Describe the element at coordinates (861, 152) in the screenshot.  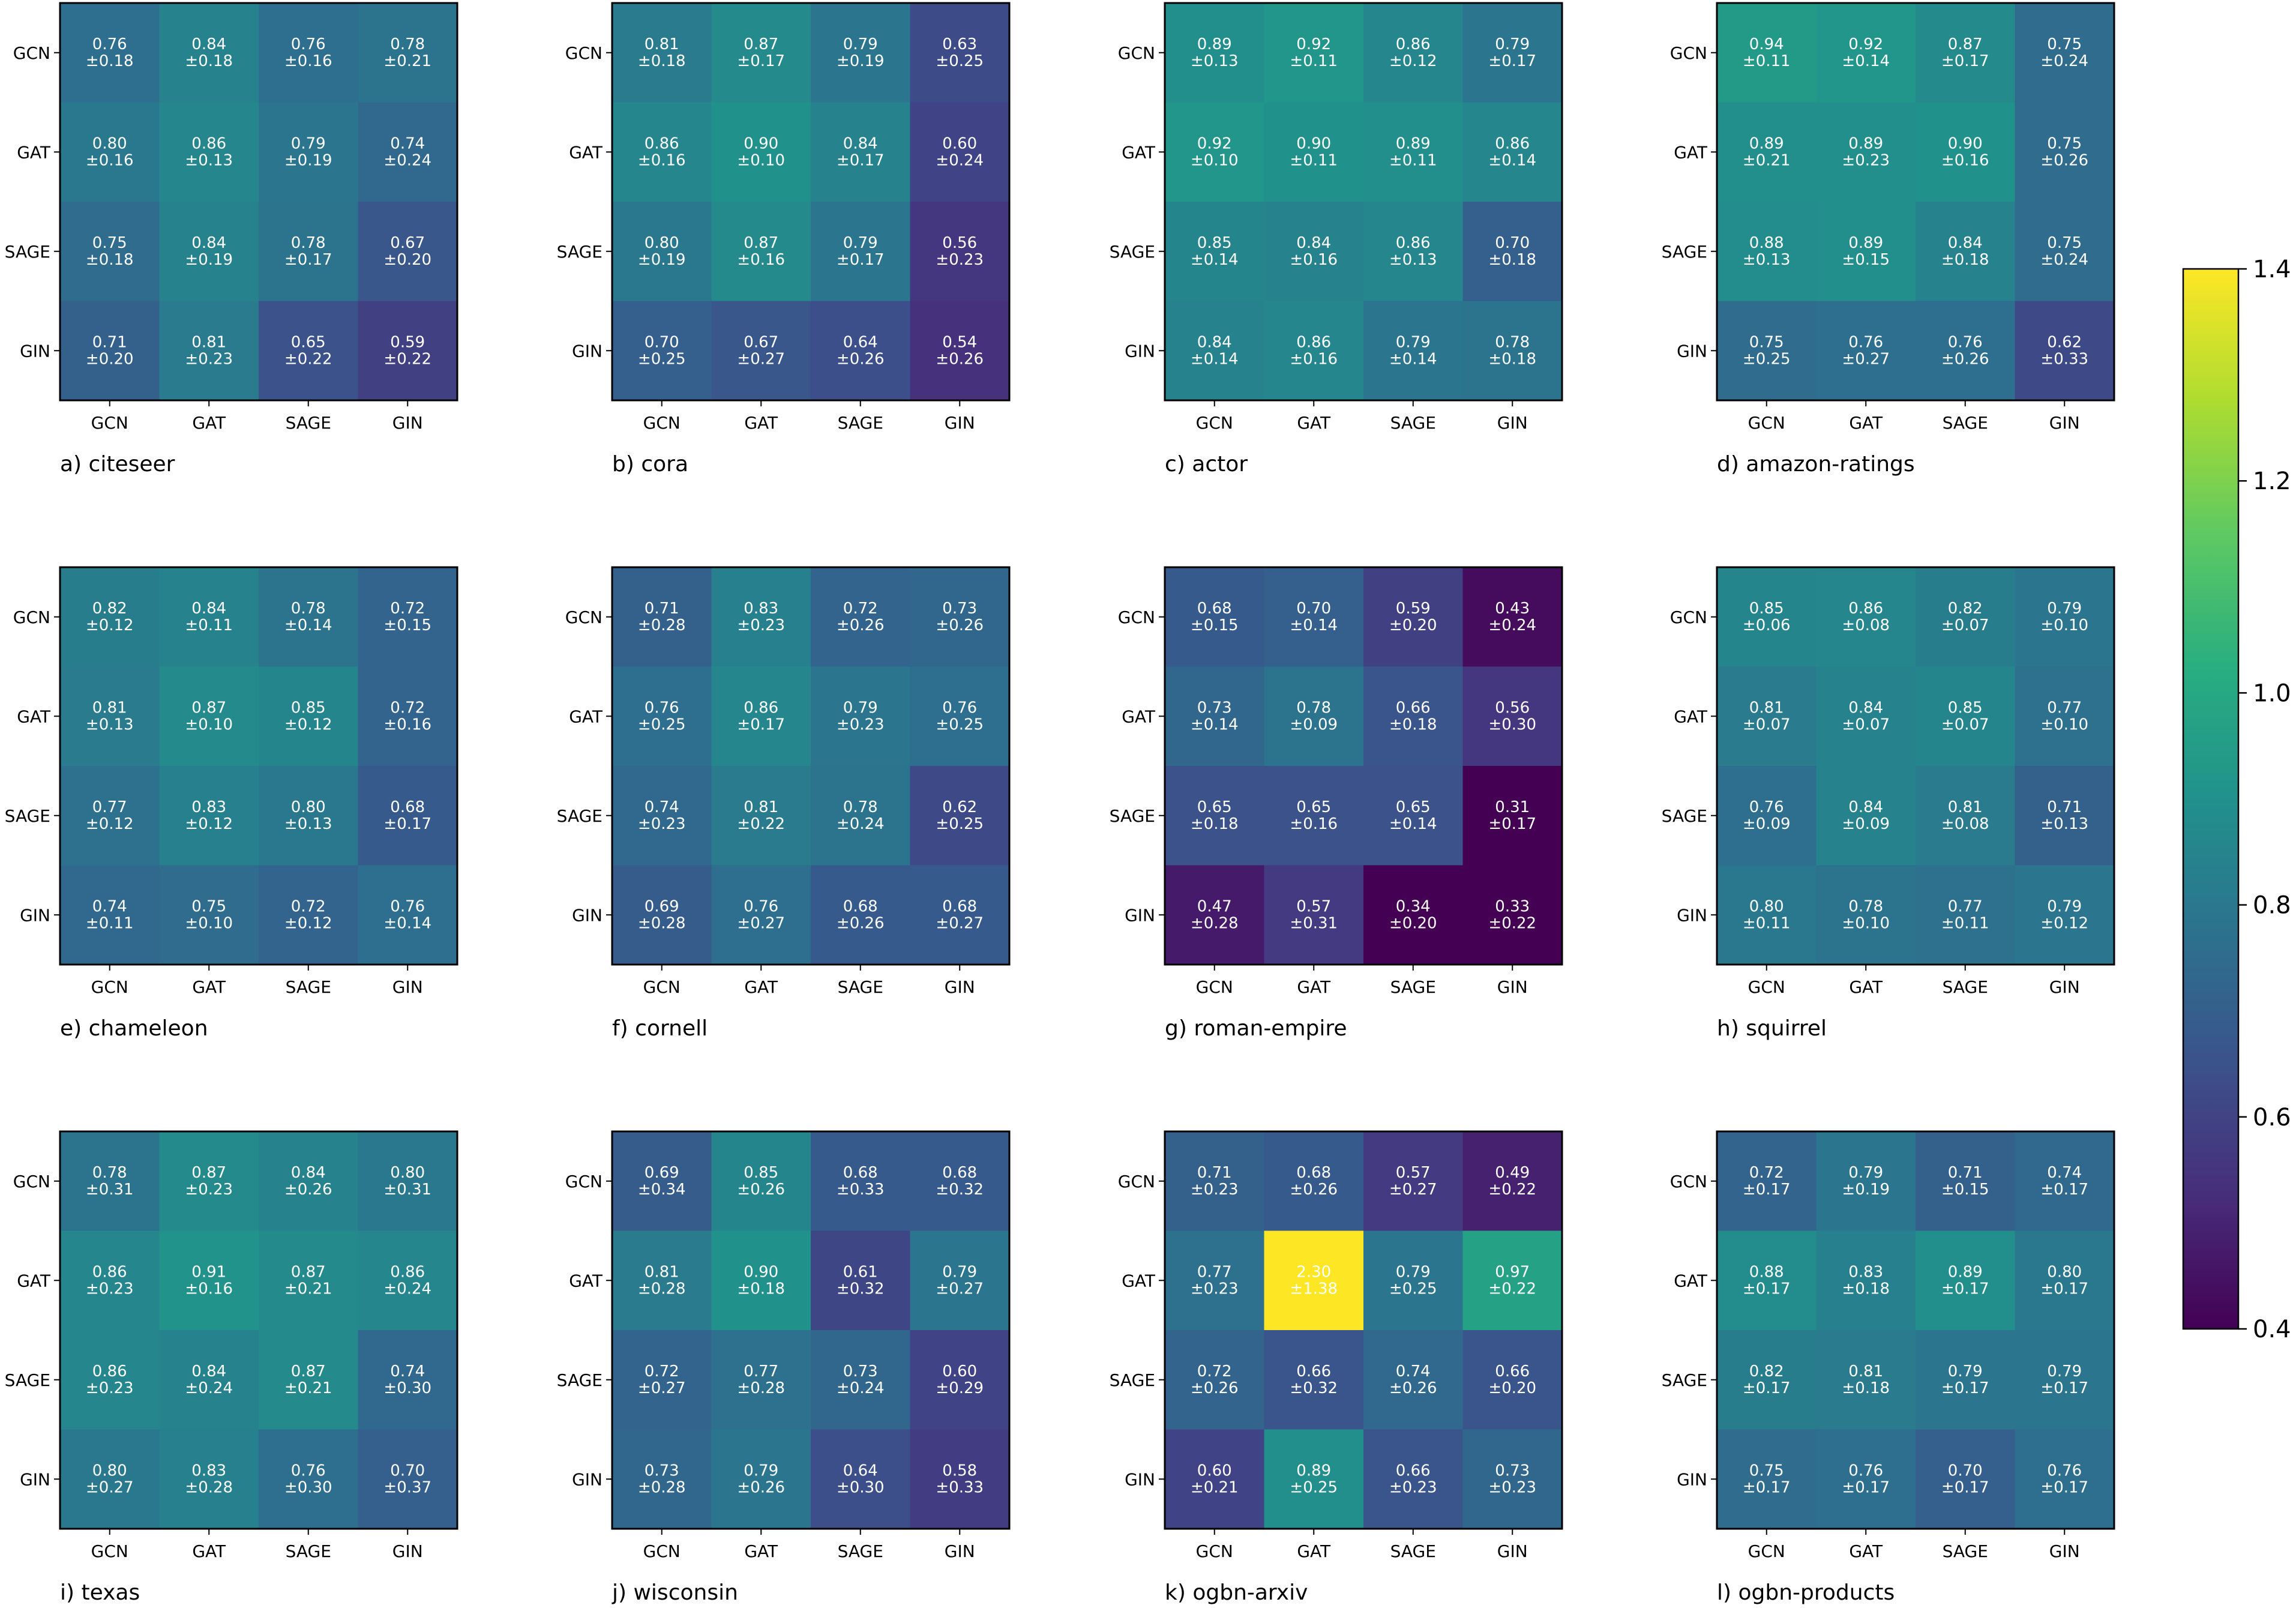
I see `cell-label: 0.84 ±0.17` at that location.